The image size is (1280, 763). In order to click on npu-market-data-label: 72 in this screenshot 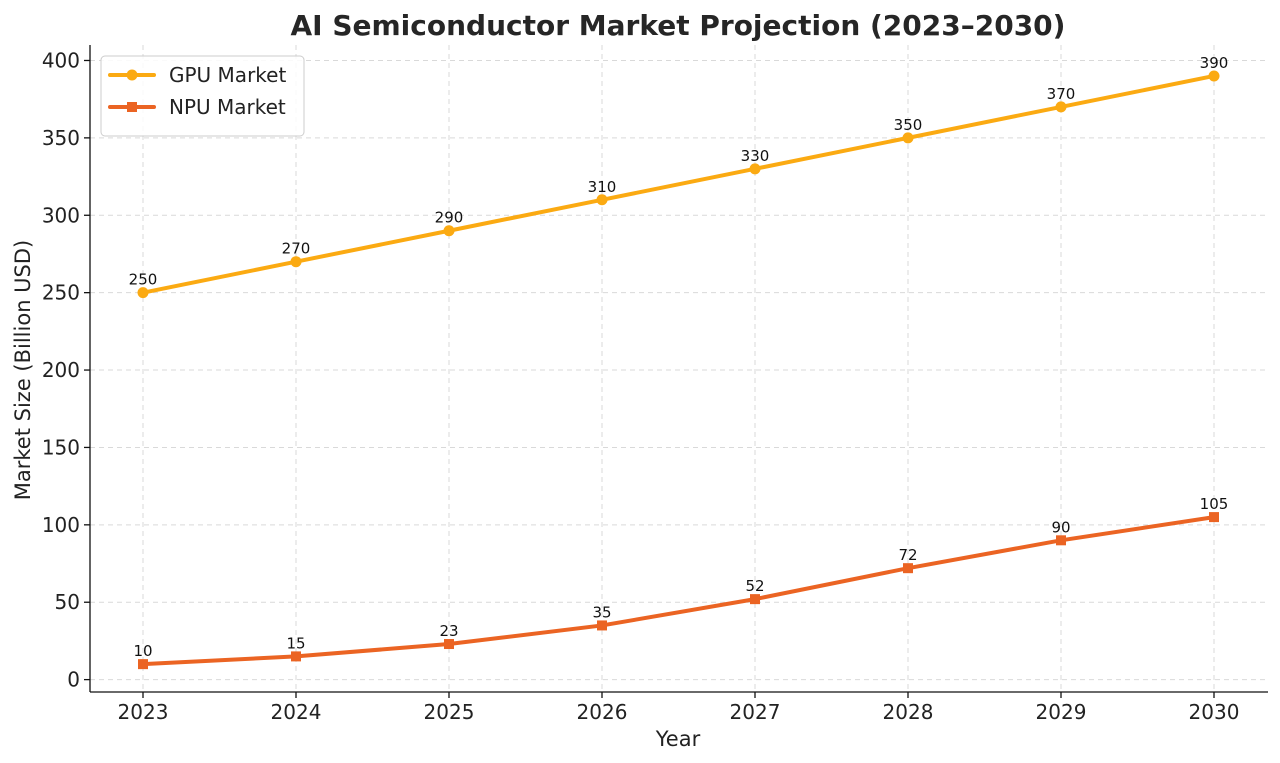, I will do `click(907, 555)`.